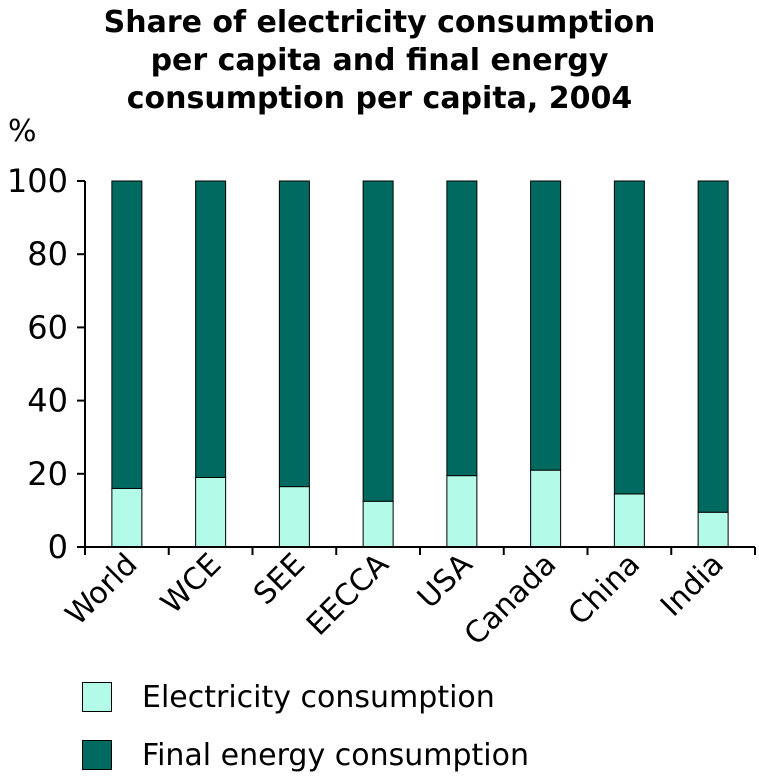 The image size is (759, 784). What do you see at coordinates (629, 520) in the screenshot?
I see `bar-china-electricity` at bounding box center [629, 520].